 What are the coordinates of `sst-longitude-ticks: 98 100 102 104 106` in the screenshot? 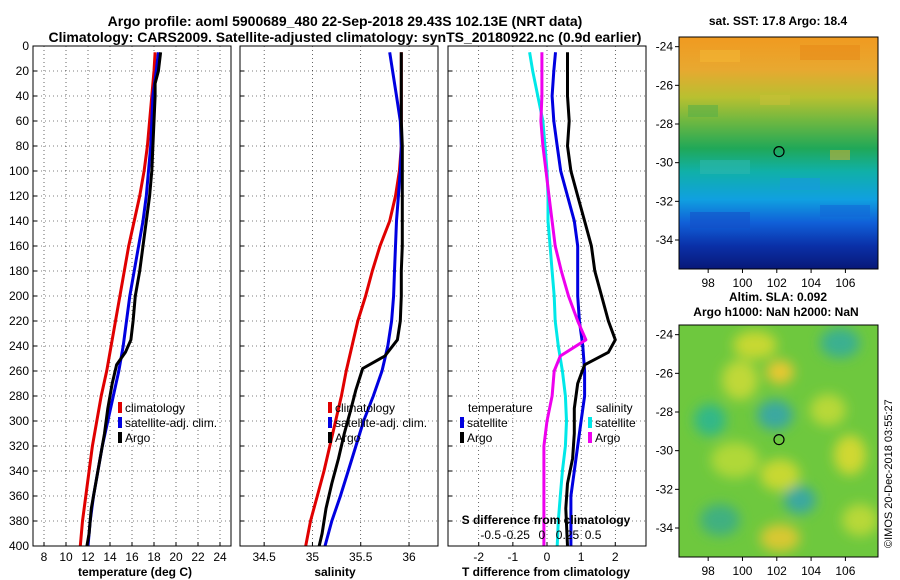 It's located at (778, 279).